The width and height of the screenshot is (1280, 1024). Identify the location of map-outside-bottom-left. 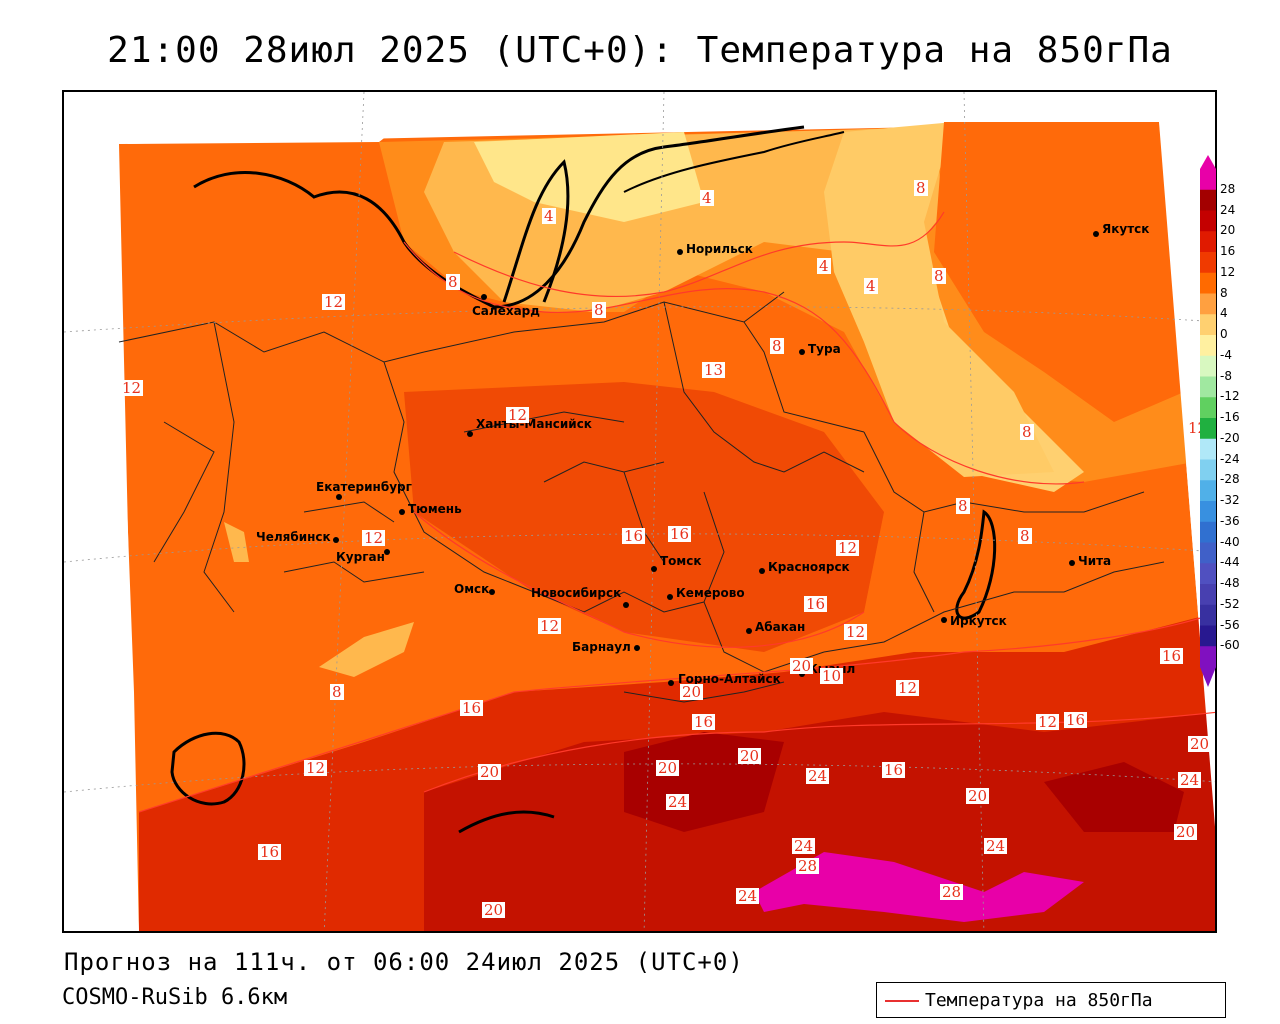
(101, 537).